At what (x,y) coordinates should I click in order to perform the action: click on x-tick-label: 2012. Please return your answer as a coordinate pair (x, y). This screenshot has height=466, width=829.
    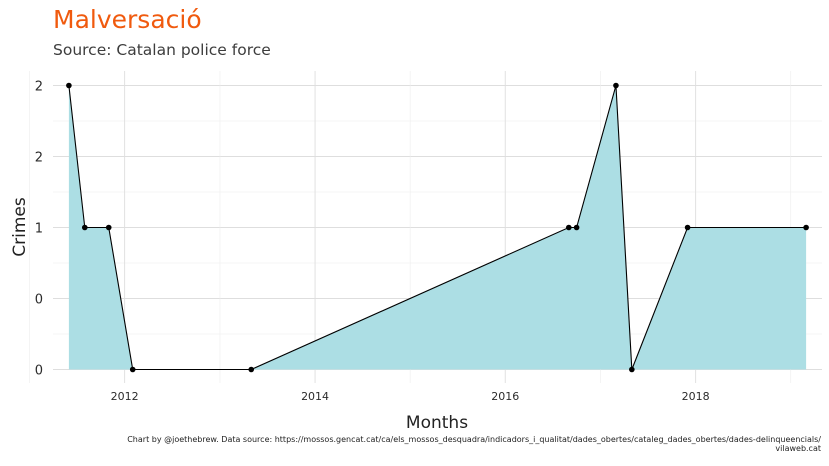
    Looking at the image, I should click on (125, 396).